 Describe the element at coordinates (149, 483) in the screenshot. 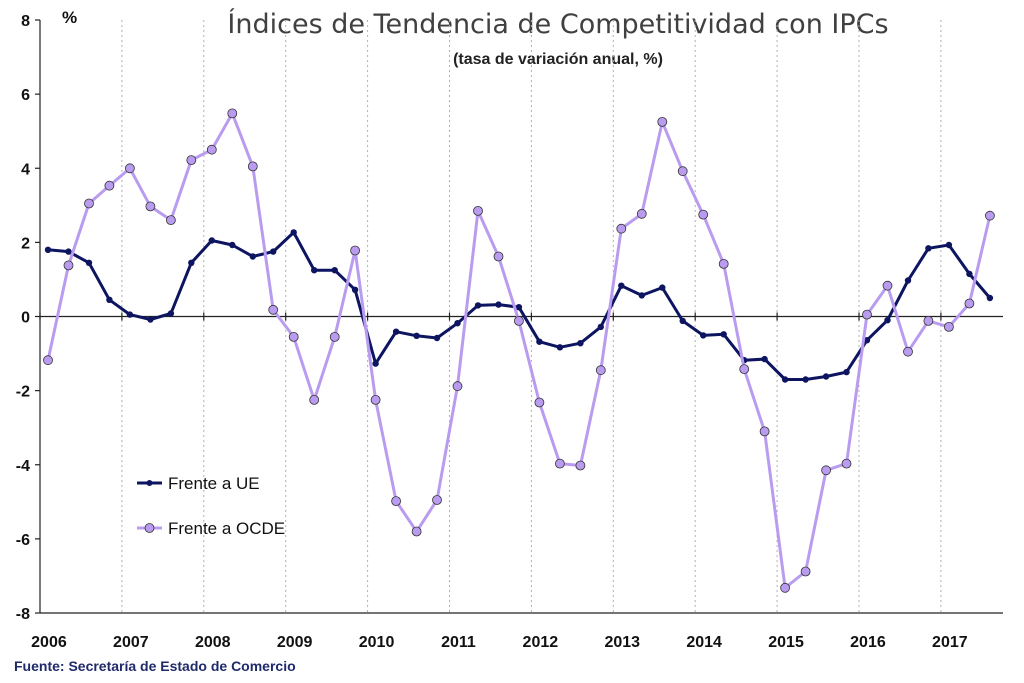

I see `legend-marker-ue` at that location.